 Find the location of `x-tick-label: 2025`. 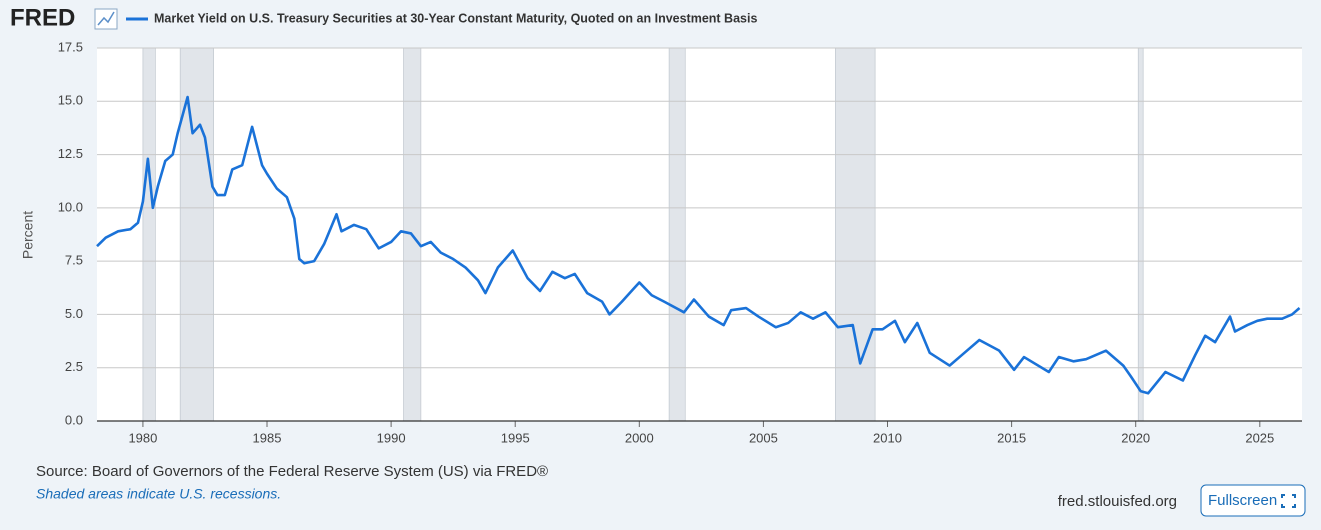

x-tick-label: 2025 is located at coordinates (1259, 437).